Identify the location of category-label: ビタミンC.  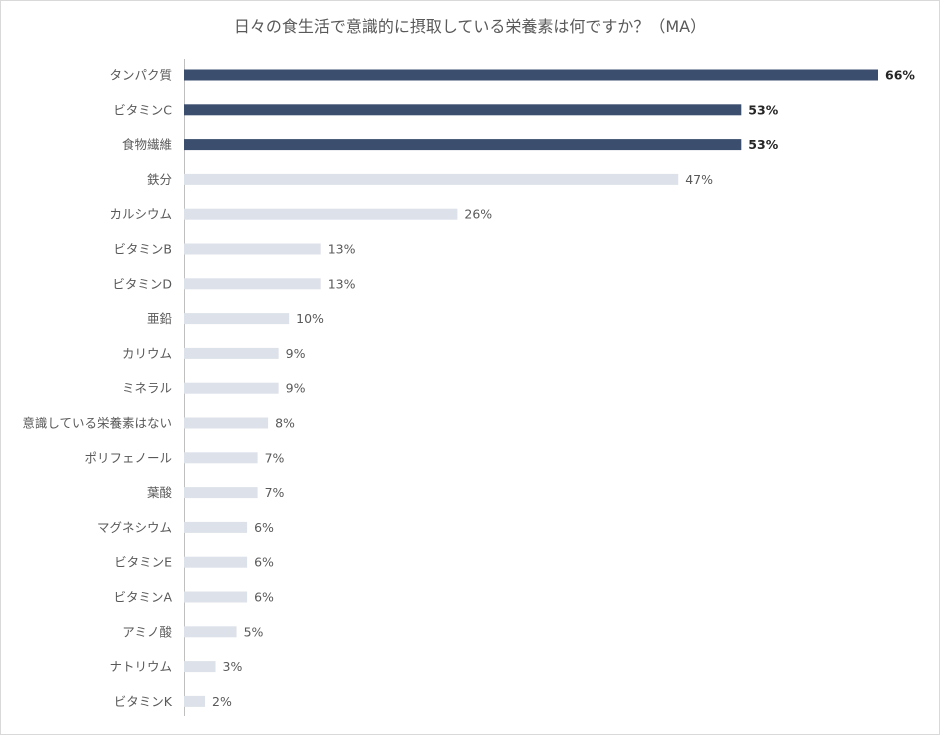
(142, 109).